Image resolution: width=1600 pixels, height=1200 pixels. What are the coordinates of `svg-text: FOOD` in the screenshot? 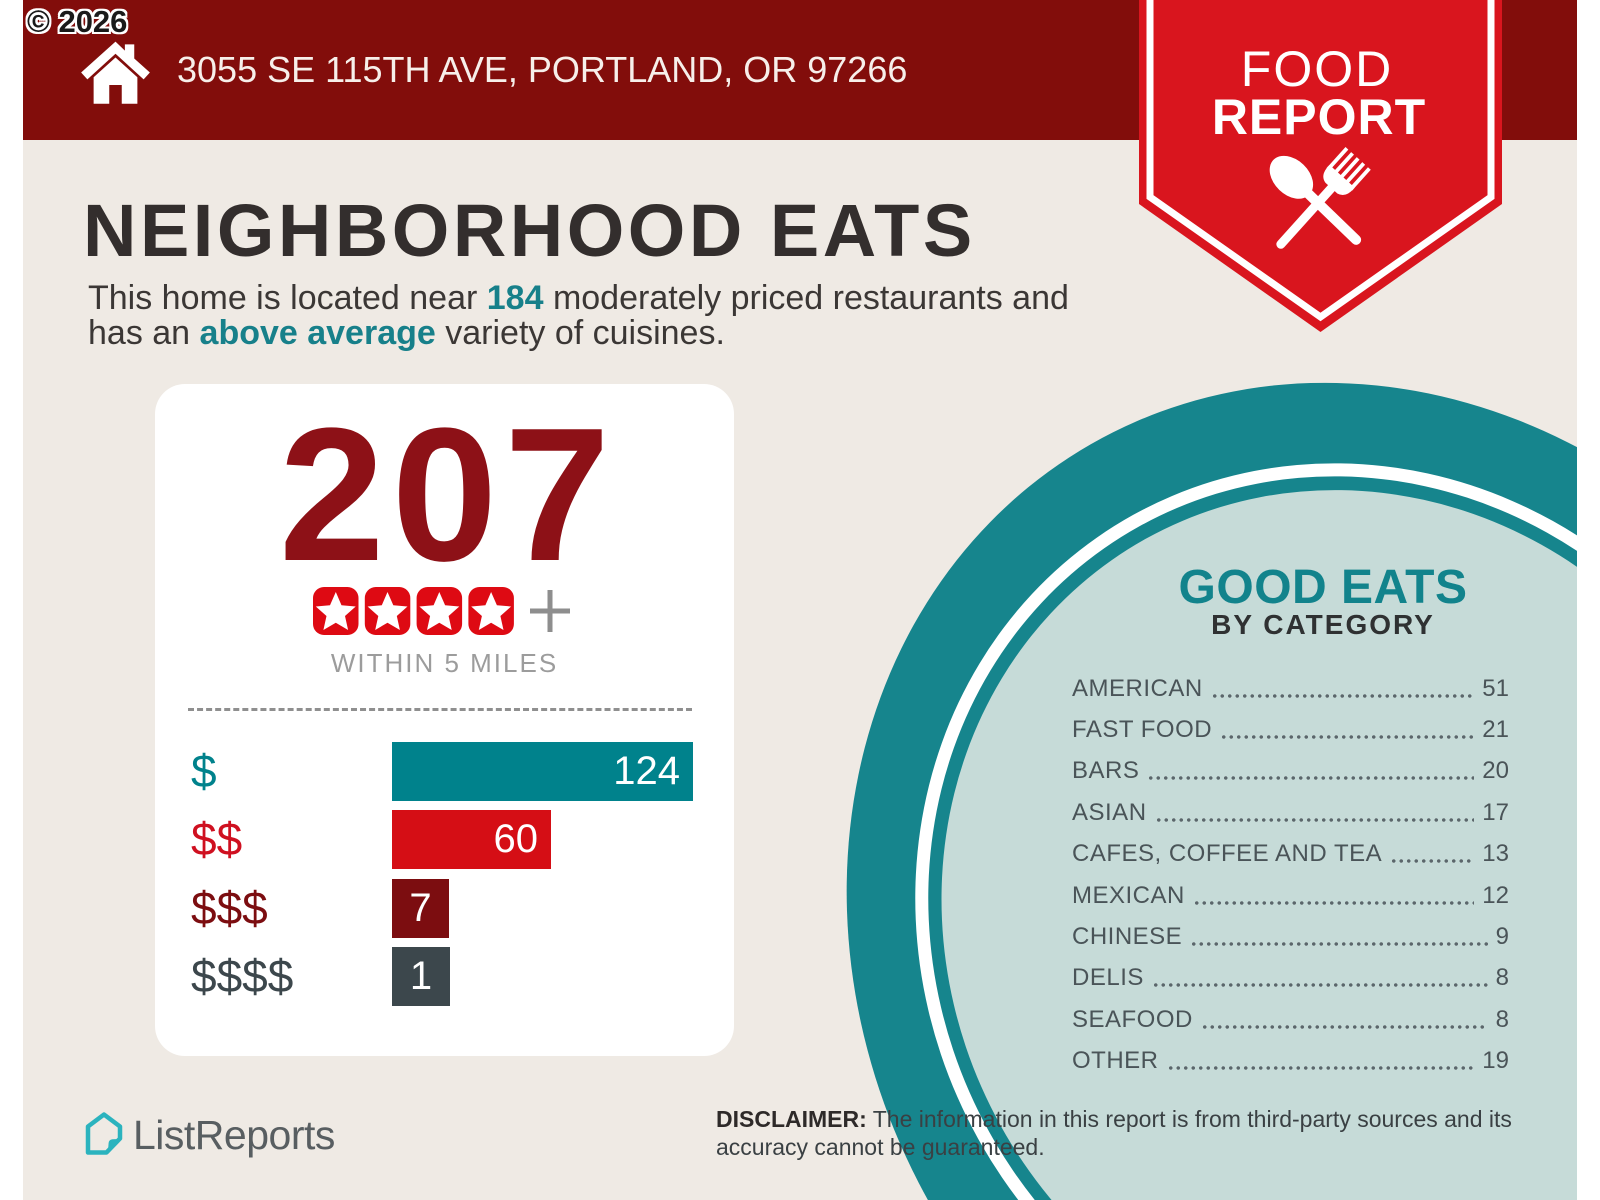 It's located at (1317, 69).